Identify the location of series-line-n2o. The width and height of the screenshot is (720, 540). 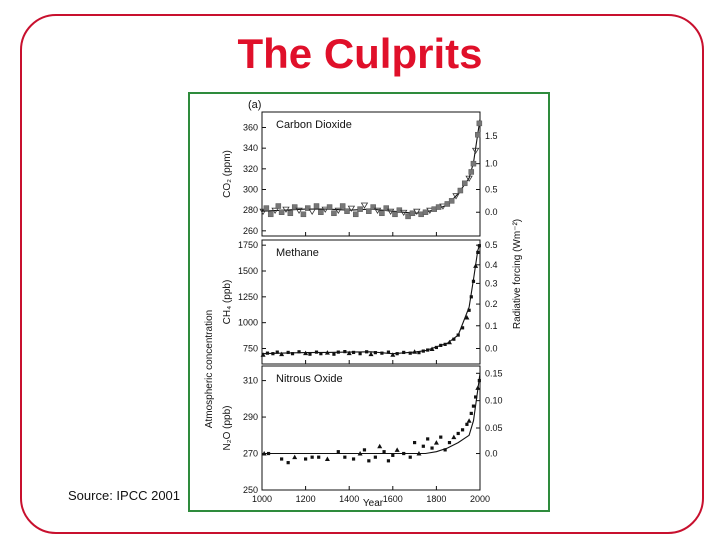
(371, 414).